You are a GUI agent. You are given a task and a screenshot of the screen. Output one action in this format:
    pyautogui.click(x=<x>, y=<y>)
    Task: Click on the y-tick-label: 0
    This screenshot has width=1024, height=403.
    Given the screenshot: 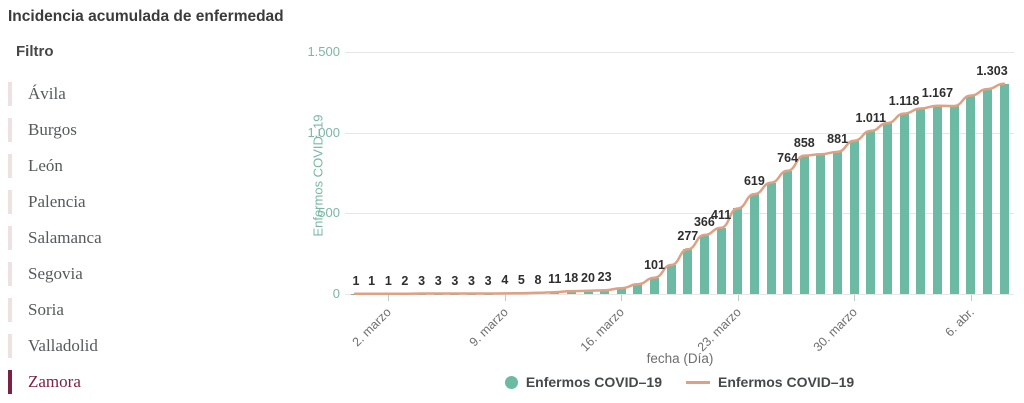 What is the action you would take?
    pyautogui.click(x=336, y=293)
    